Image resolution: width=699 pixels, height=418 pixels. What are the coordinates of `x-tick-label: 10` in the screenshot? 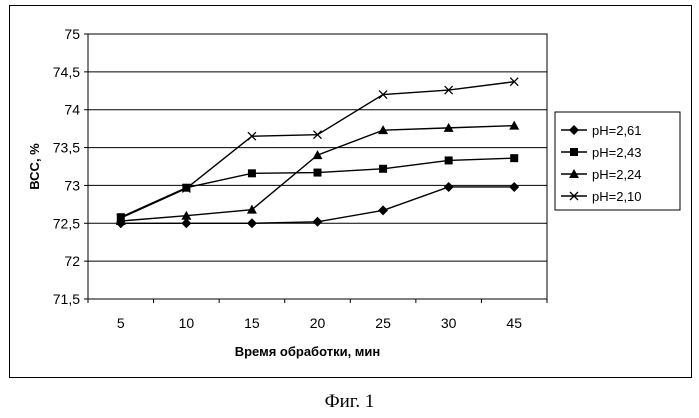 It's located at (187, 323).